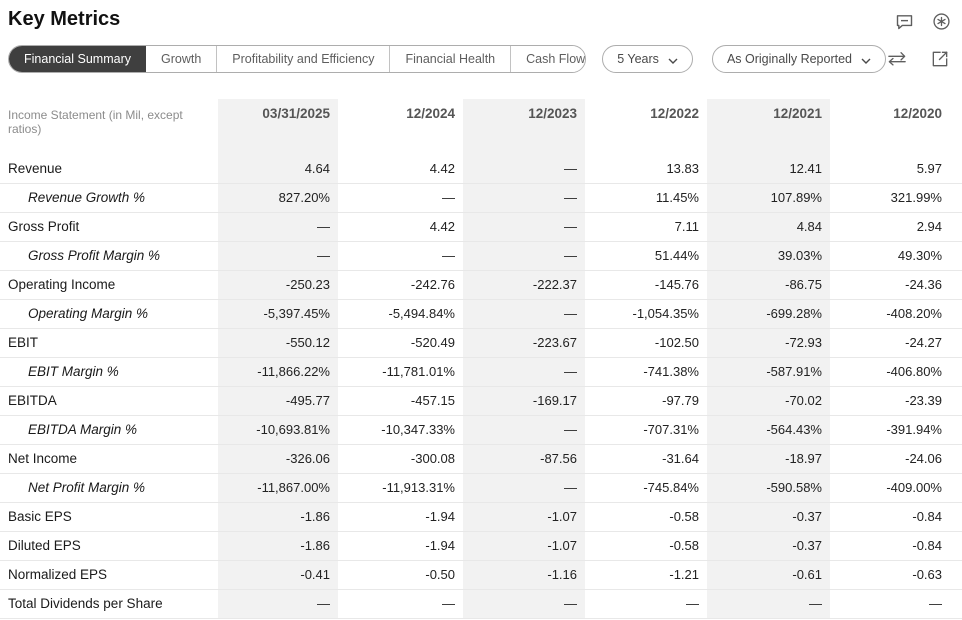  Describe the element at coordinates (88, 313) in the screenshot. I see `row-label: Operating Margin %` at that location.